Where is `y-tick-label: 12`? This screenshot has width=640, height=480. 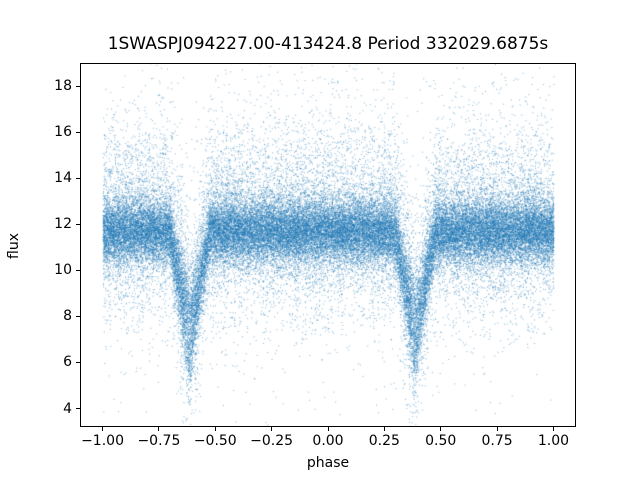 y-tick-label: 12 is located at coordinates (63, 224).